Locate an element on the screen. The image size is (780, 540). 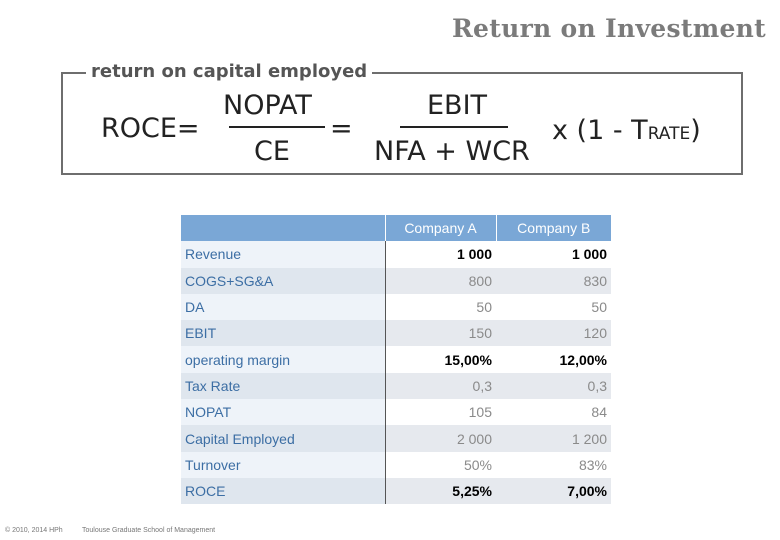
company-a-value: 50% is located at coordinates (440, 464).